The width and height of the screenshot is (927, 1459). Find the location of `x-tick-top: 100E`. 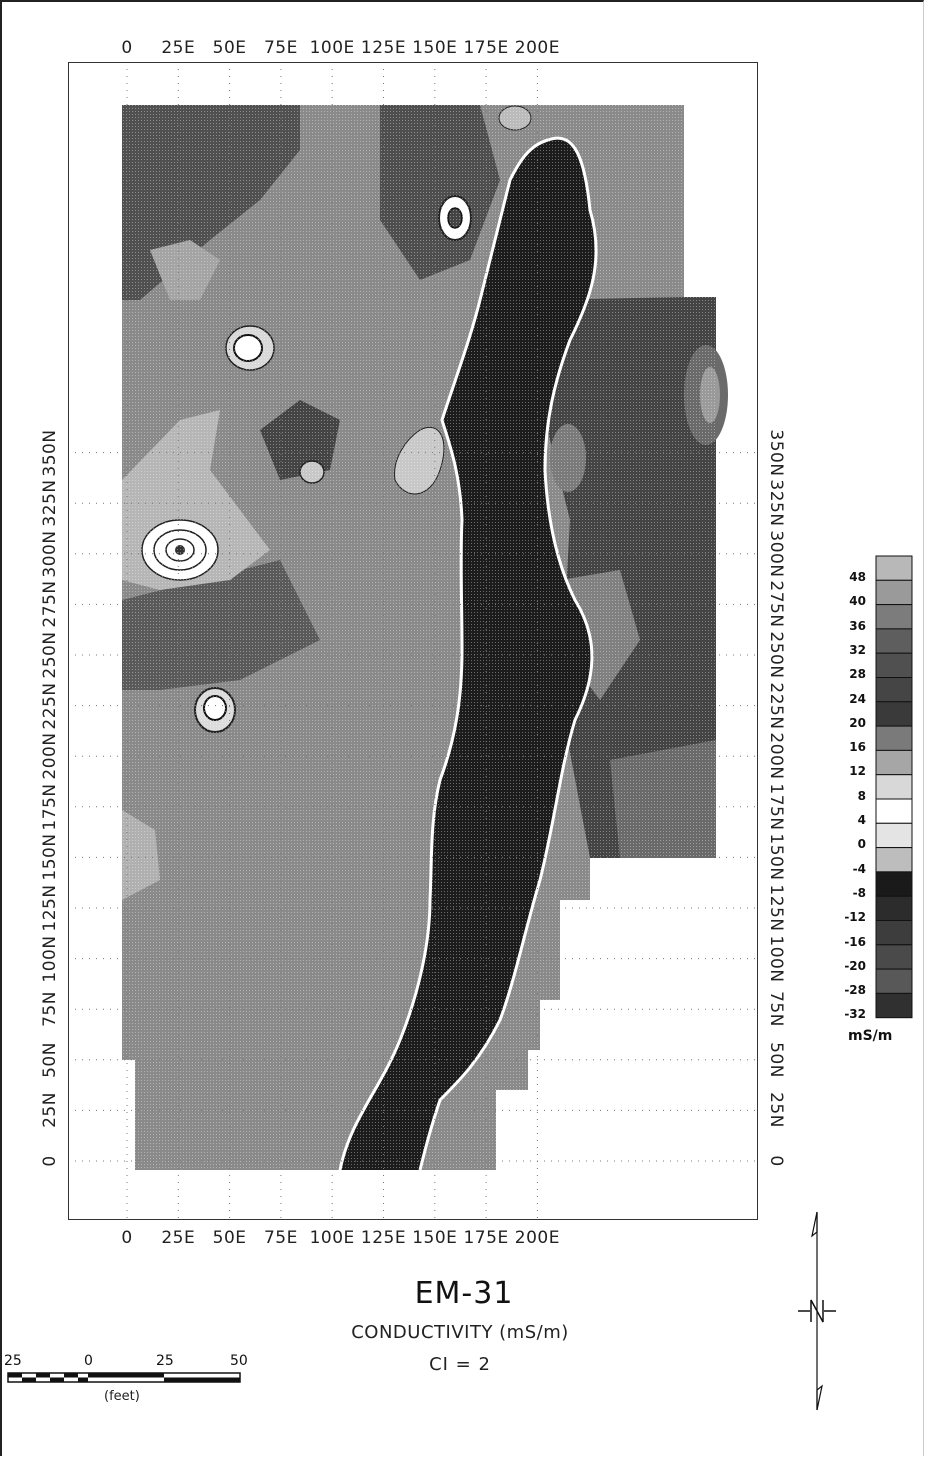

x-tick-top: 100E is located at coordinates (332, 48).